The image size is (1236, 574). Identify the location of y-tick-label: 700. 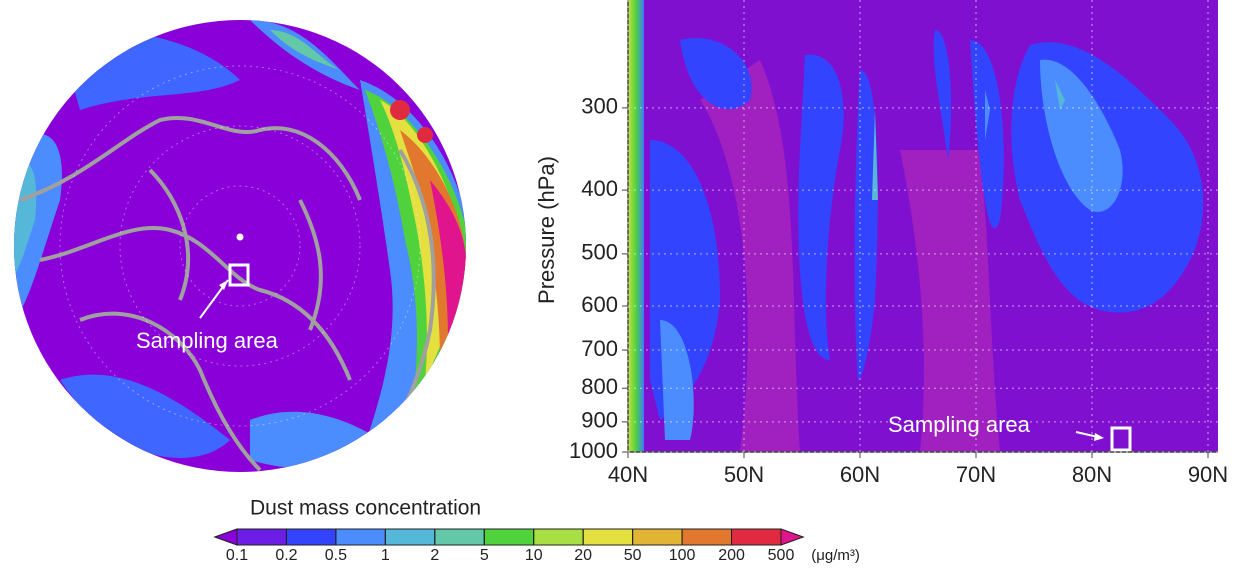
(599, 348).